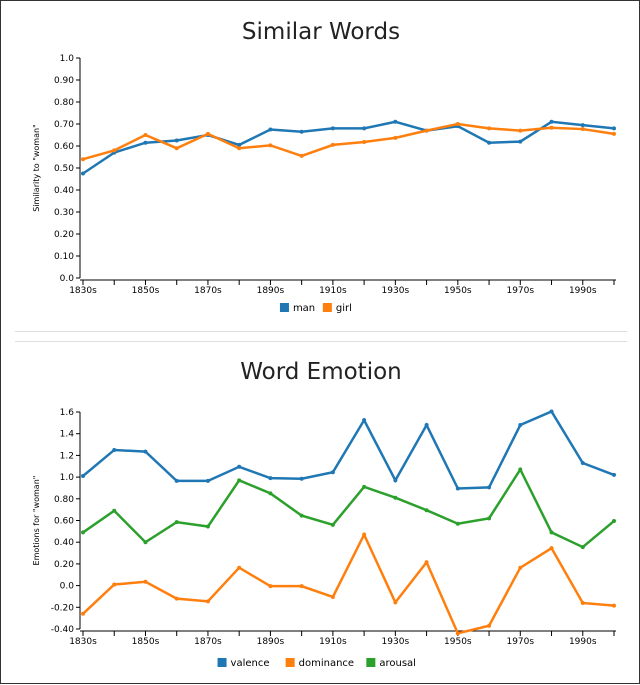 The width and height of the screenshot is (640, 685). I want to click on x-tick-label: 1970s, so click(520, 642).